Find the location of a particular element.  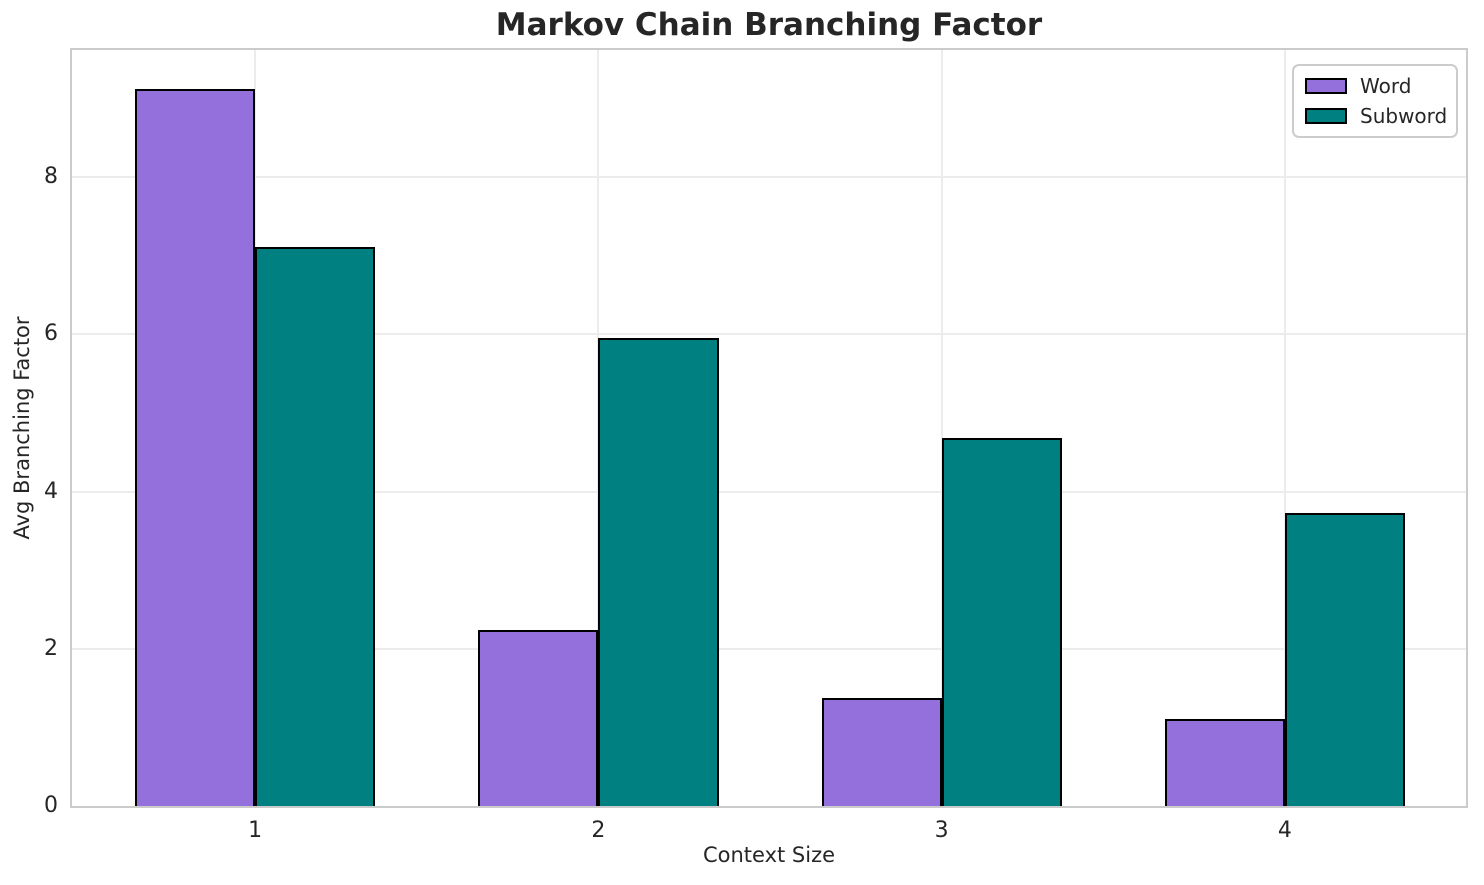

y-tick-label: 4 is located at coordinates (51, 491).